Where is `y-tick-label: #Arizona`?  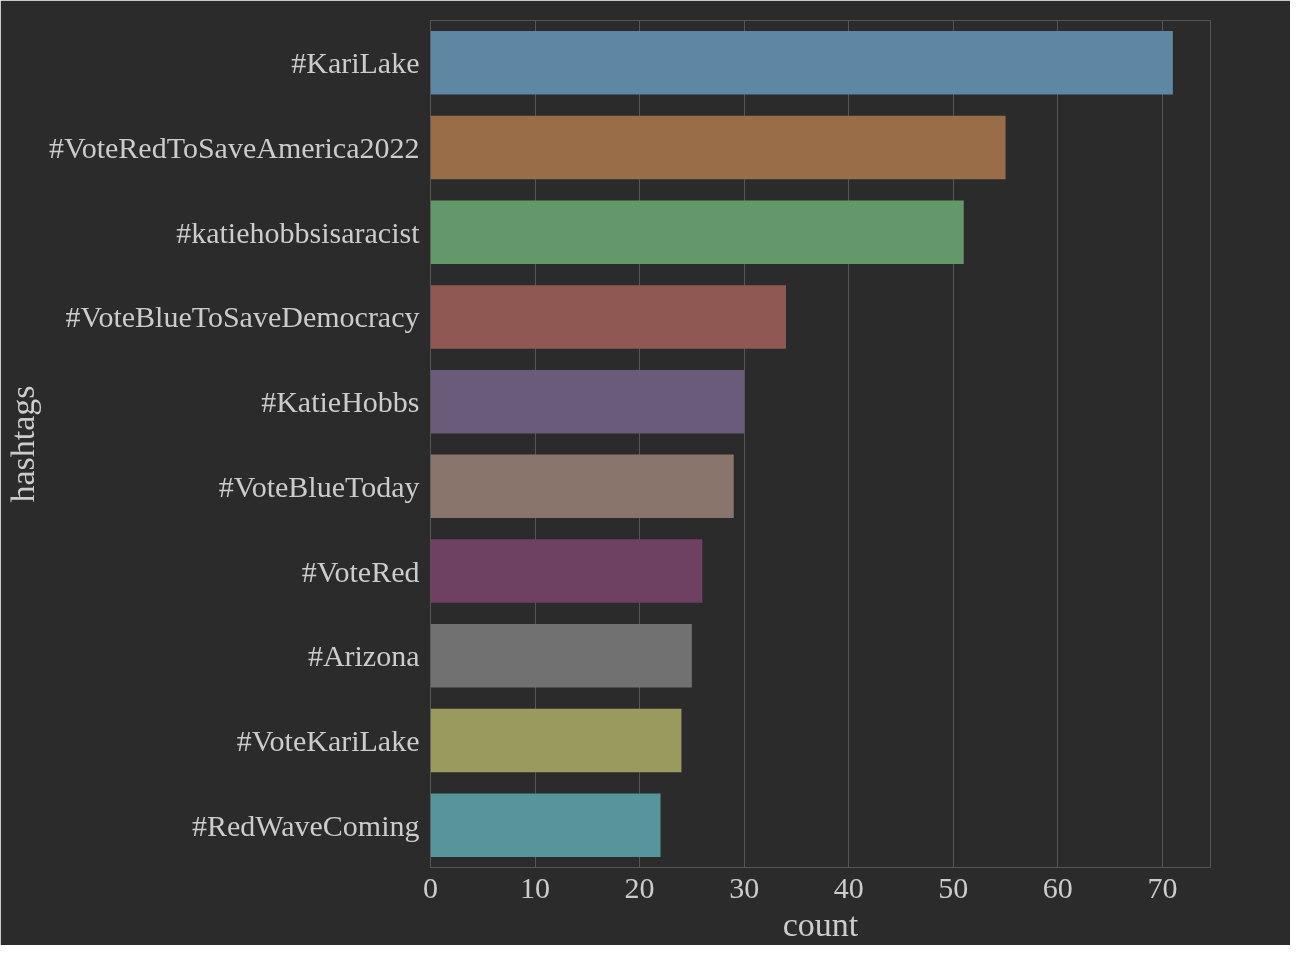
y-tick-label: #Arizona is located at coordinates (363, 656).